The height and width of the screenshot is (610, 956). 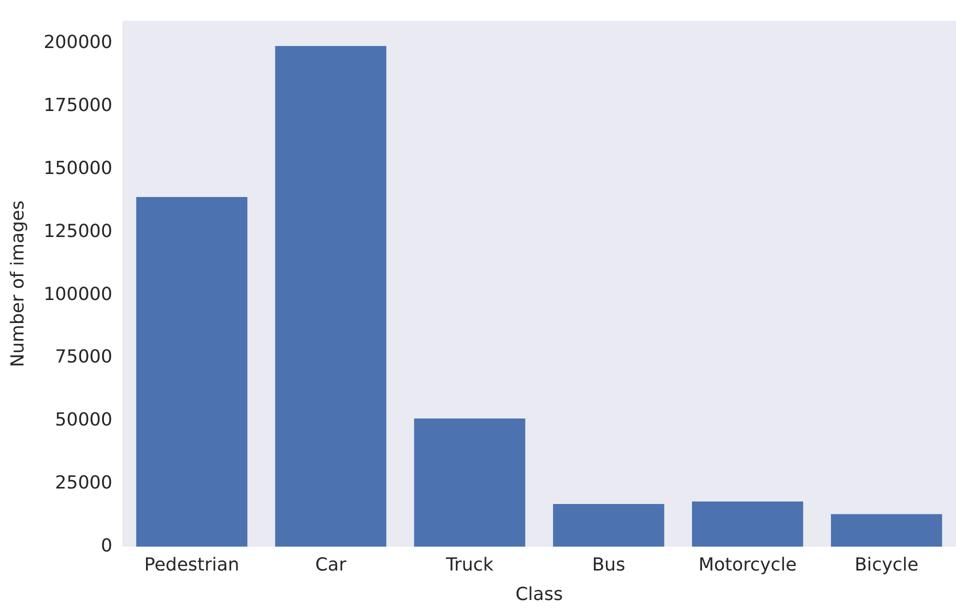 I want to click on y-axis-title: Number of images, so click(x=17, y=284).